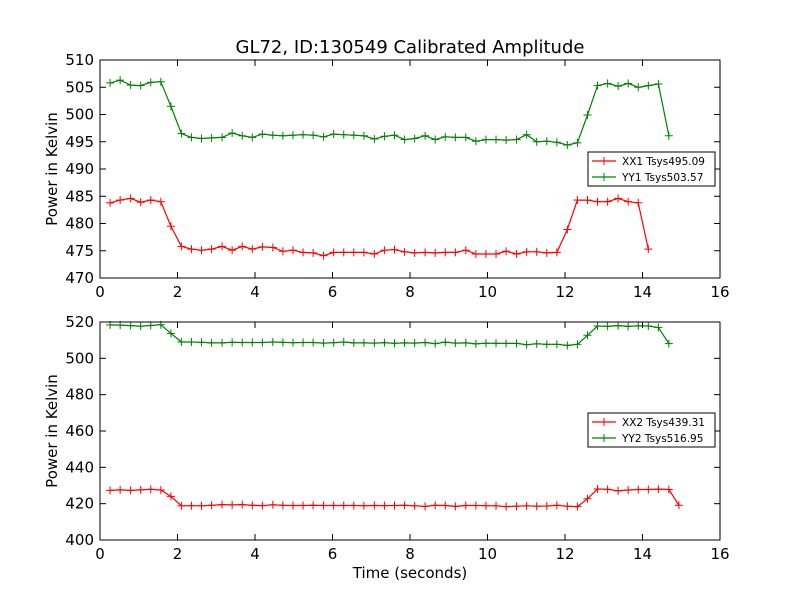 This screenshot has width=800, height=600. Describe the element at coordinates (604, 161) in the screenshot. I see `legend-swatch-xx1` at that location.